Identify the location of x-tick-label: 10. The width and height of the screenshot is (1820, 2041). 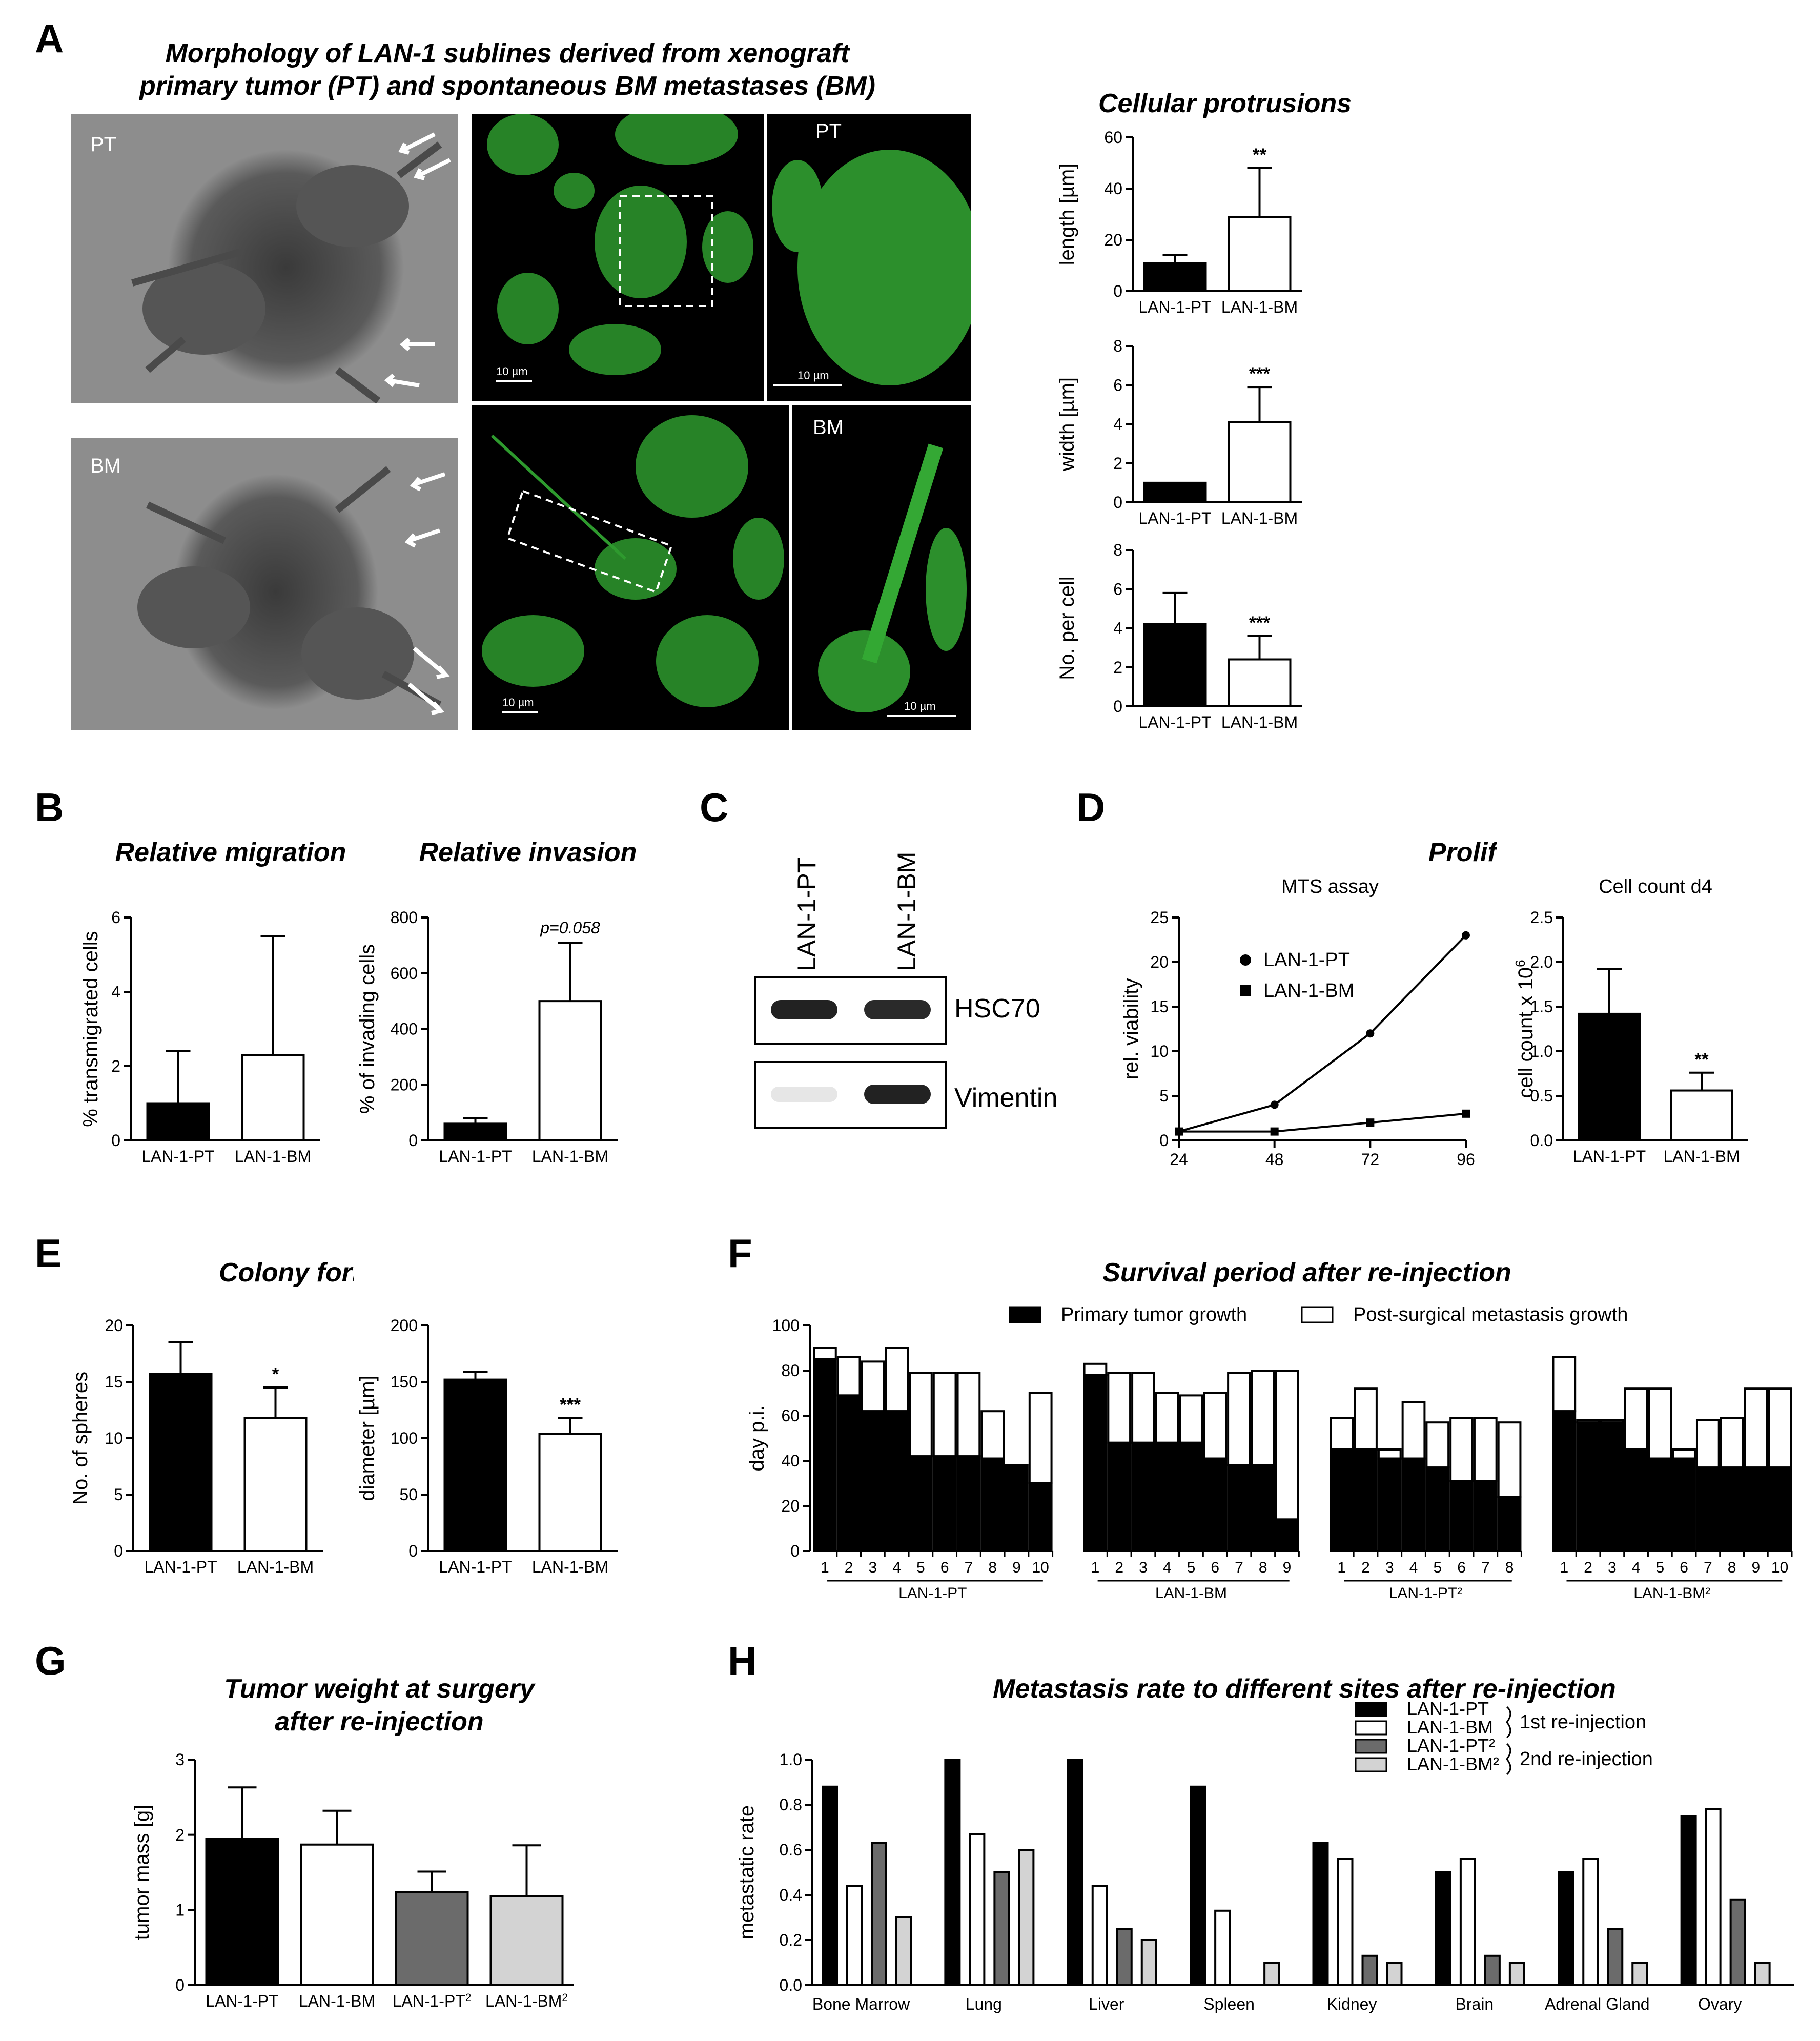
(1779, 1567).